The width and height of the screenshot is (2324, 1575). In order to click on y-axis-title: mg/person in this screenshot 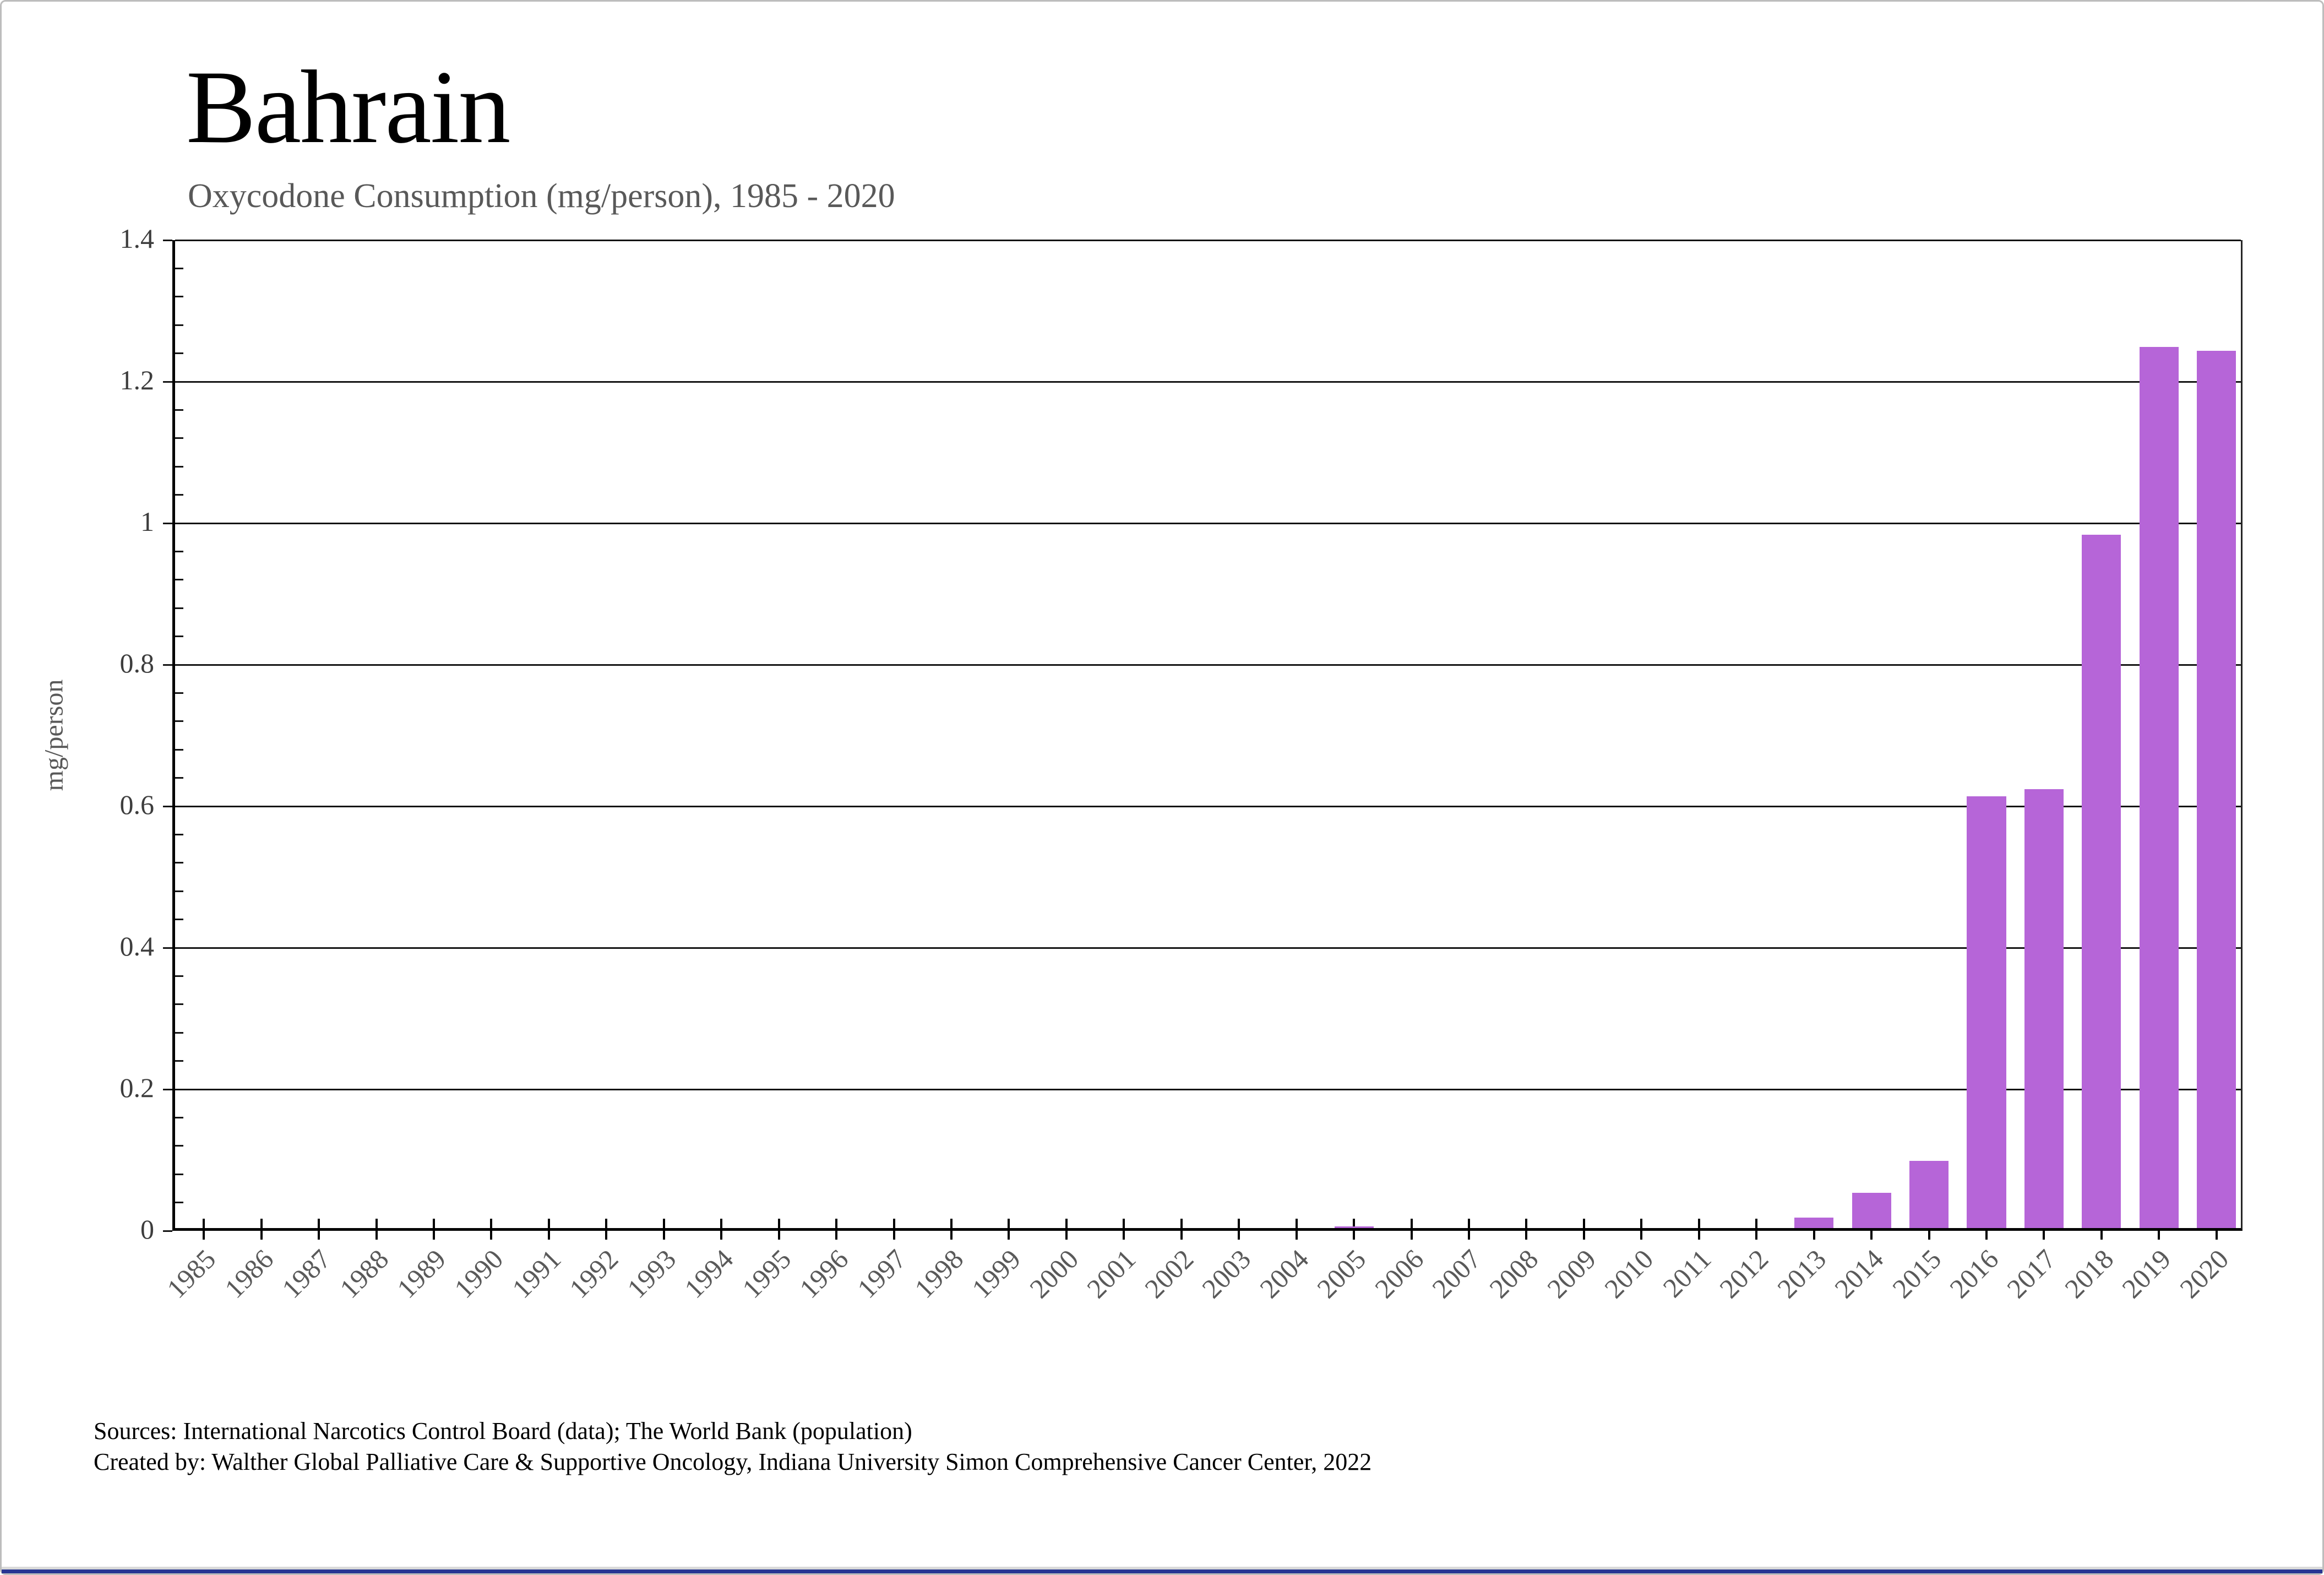, I will do `click(54, 735)`.